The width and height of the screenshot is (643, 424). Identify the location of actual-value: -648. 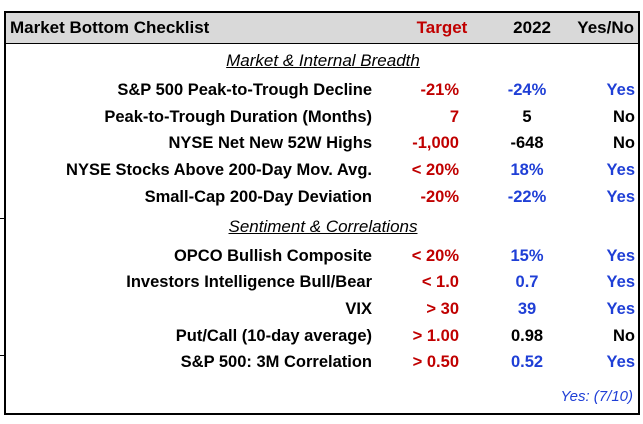
(527, 143).